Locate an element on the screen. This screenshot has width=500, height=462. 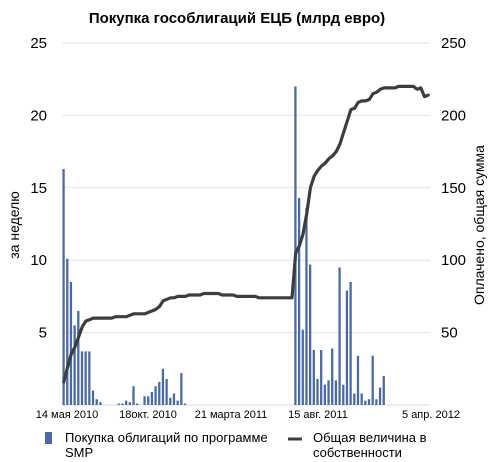
right-tick-label: 100 is located at coordinates (453, 260).